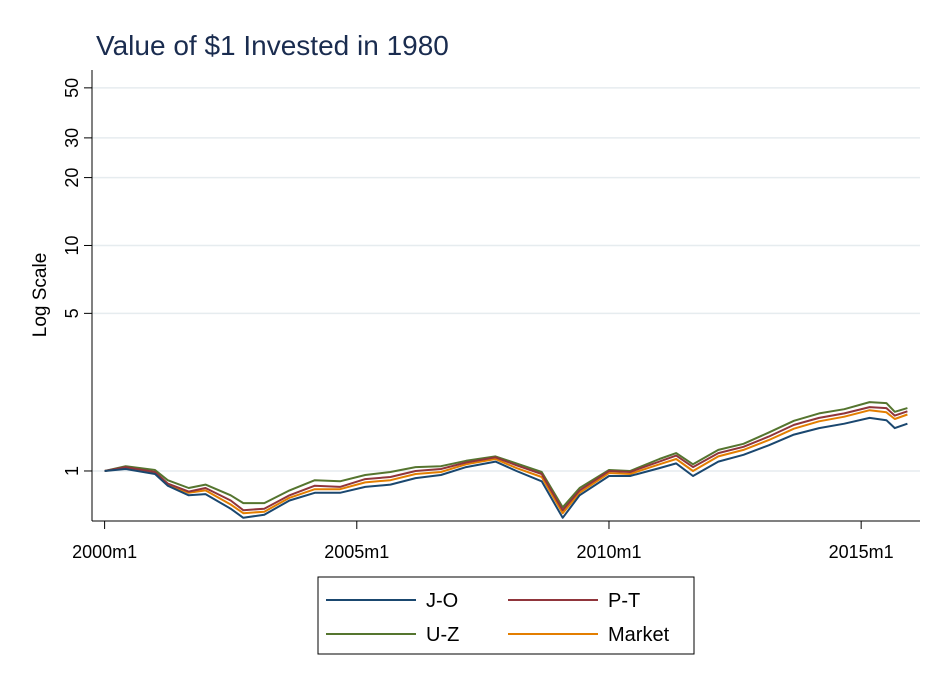 The width and height of the screenshot is (945, 687). What do you see at coordinates (72, 245) in the screenshot?
I see `y-tick-label: 10` at bounding box center [72, 245].